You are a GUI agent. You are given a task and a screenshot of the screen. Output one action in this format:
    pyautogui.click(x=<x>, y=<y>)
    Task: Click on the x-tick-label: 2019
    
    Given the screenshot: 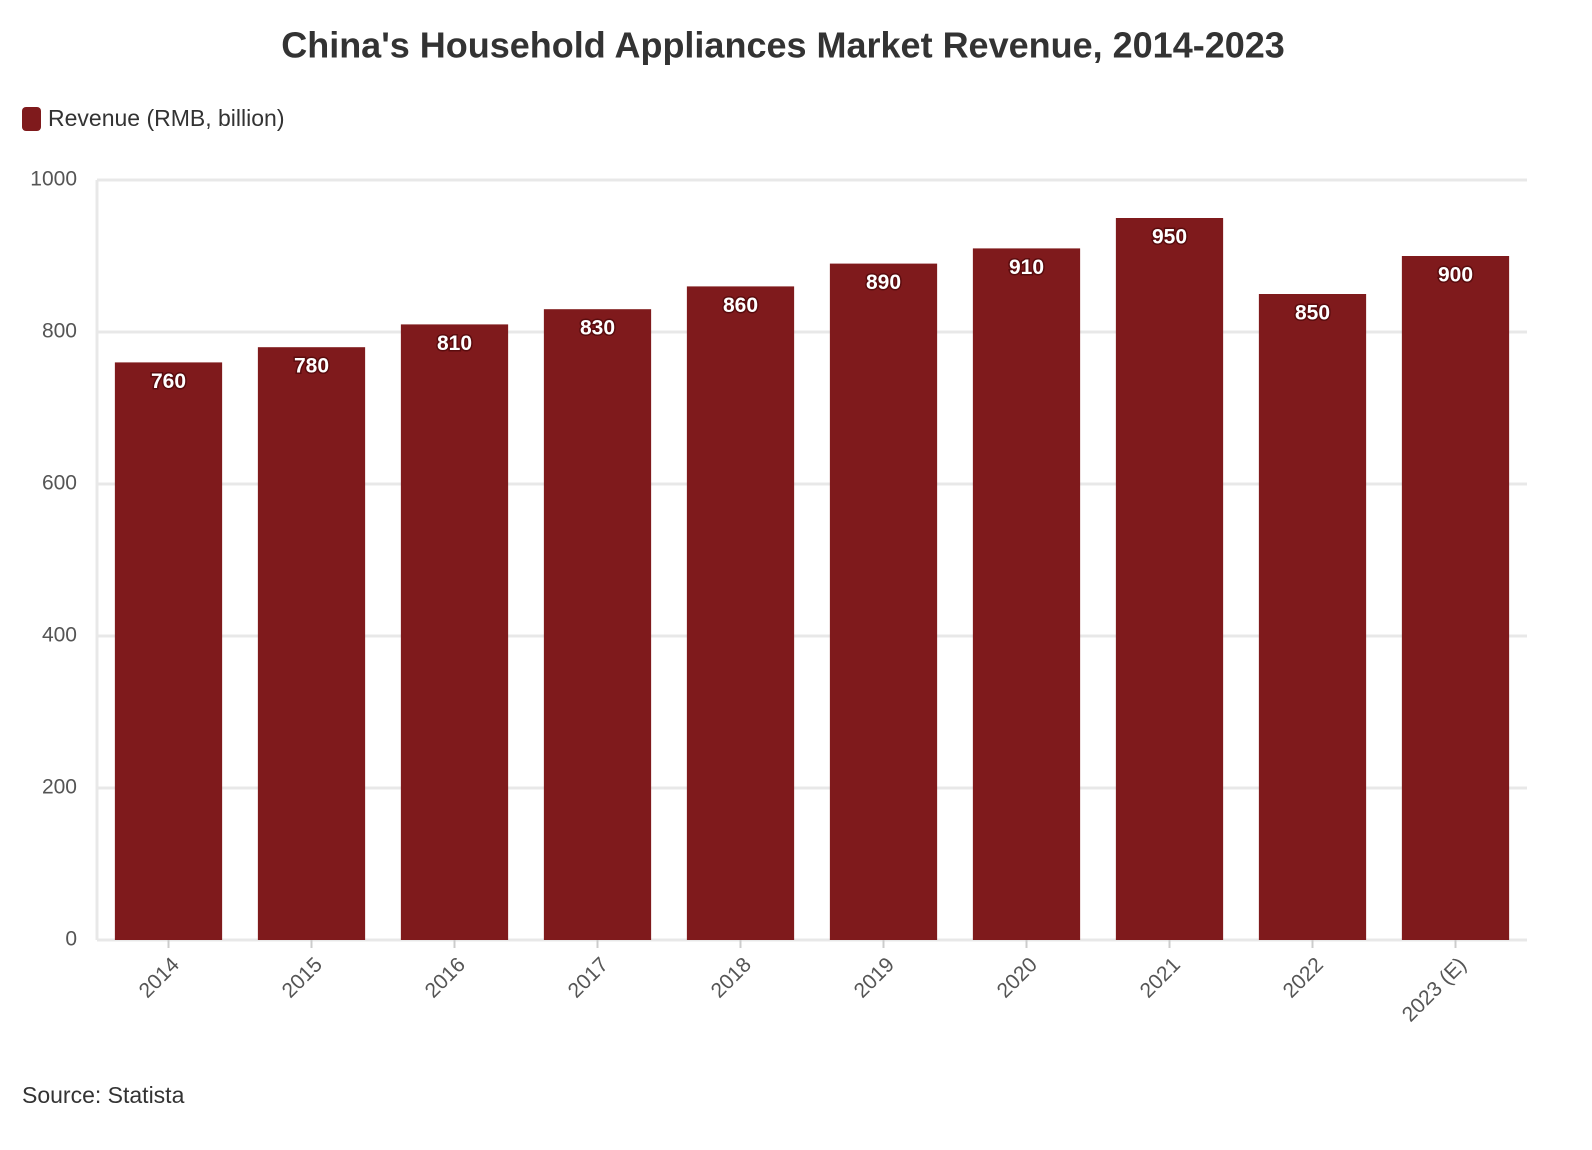 What is the action you would take?
    pyautogui.click(x=874, y=977)
    